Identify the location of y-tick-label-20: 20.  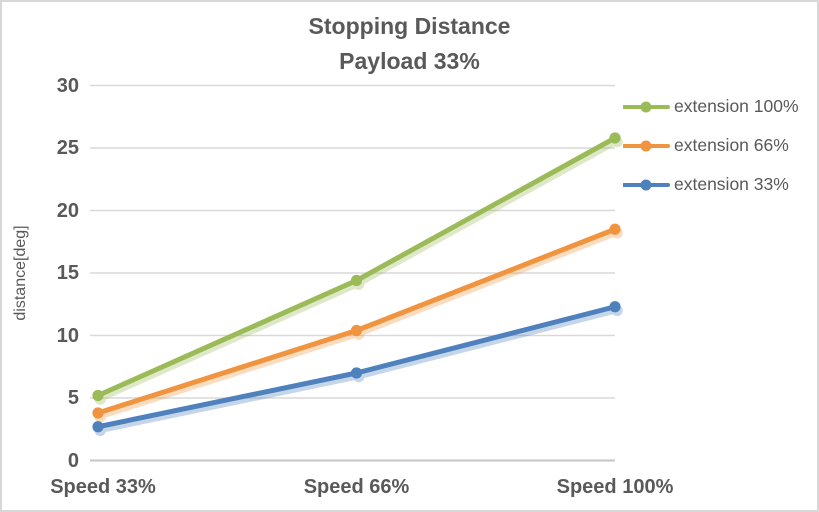
(67, 210).